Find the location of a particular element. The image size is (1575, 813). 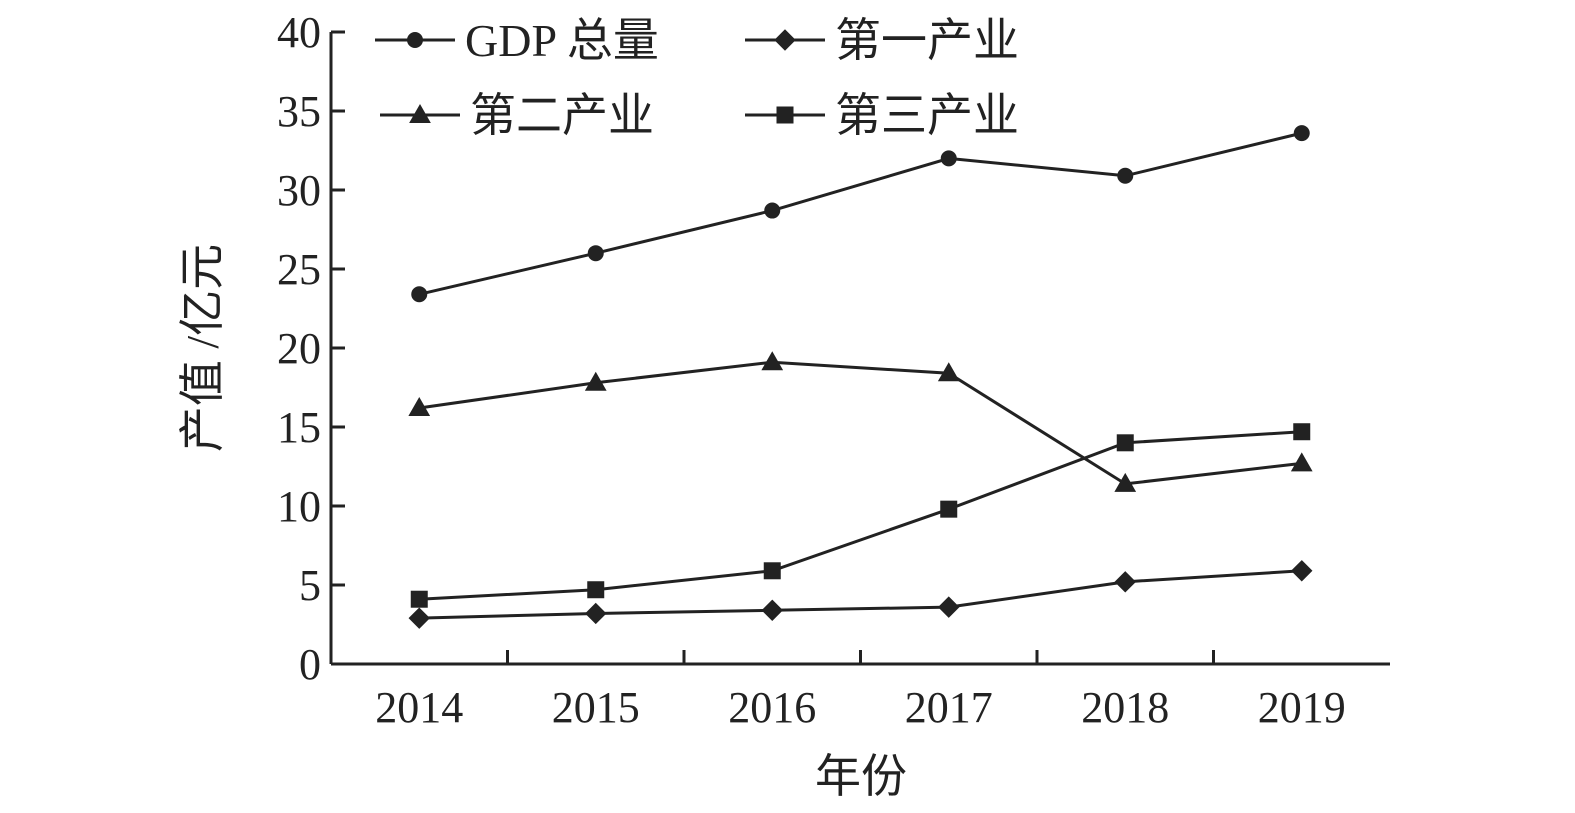

y-axis-ticks: 0 5 10 15 20 25 30 35 40 is located at coordinates (311, 348).